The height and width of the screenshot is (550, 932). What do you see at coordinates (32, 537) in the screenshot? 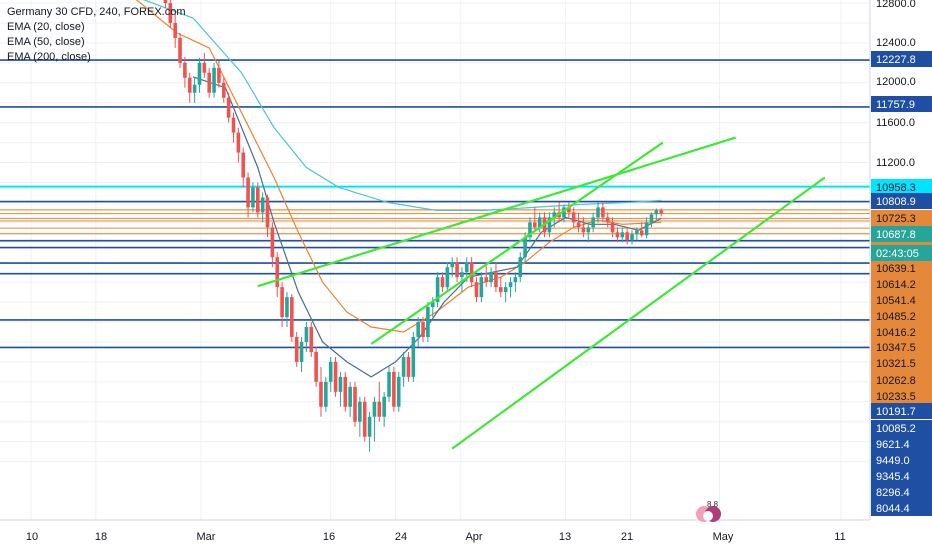
I see `x-tick-label-0: 10` at bounding box center [32, 537].